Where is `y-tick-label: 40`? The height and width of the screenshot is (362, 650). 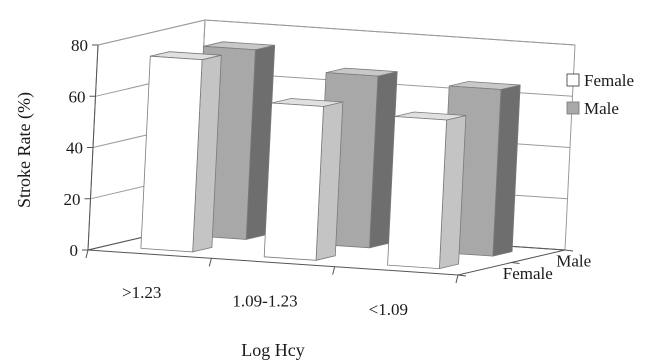 y-tick-label: 40 is located at coordinates (74, 148).